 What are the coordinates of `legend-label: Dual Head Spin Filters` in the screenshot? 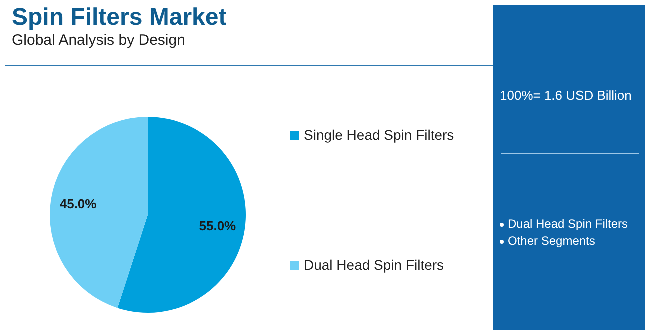 It's located at (374, 265).